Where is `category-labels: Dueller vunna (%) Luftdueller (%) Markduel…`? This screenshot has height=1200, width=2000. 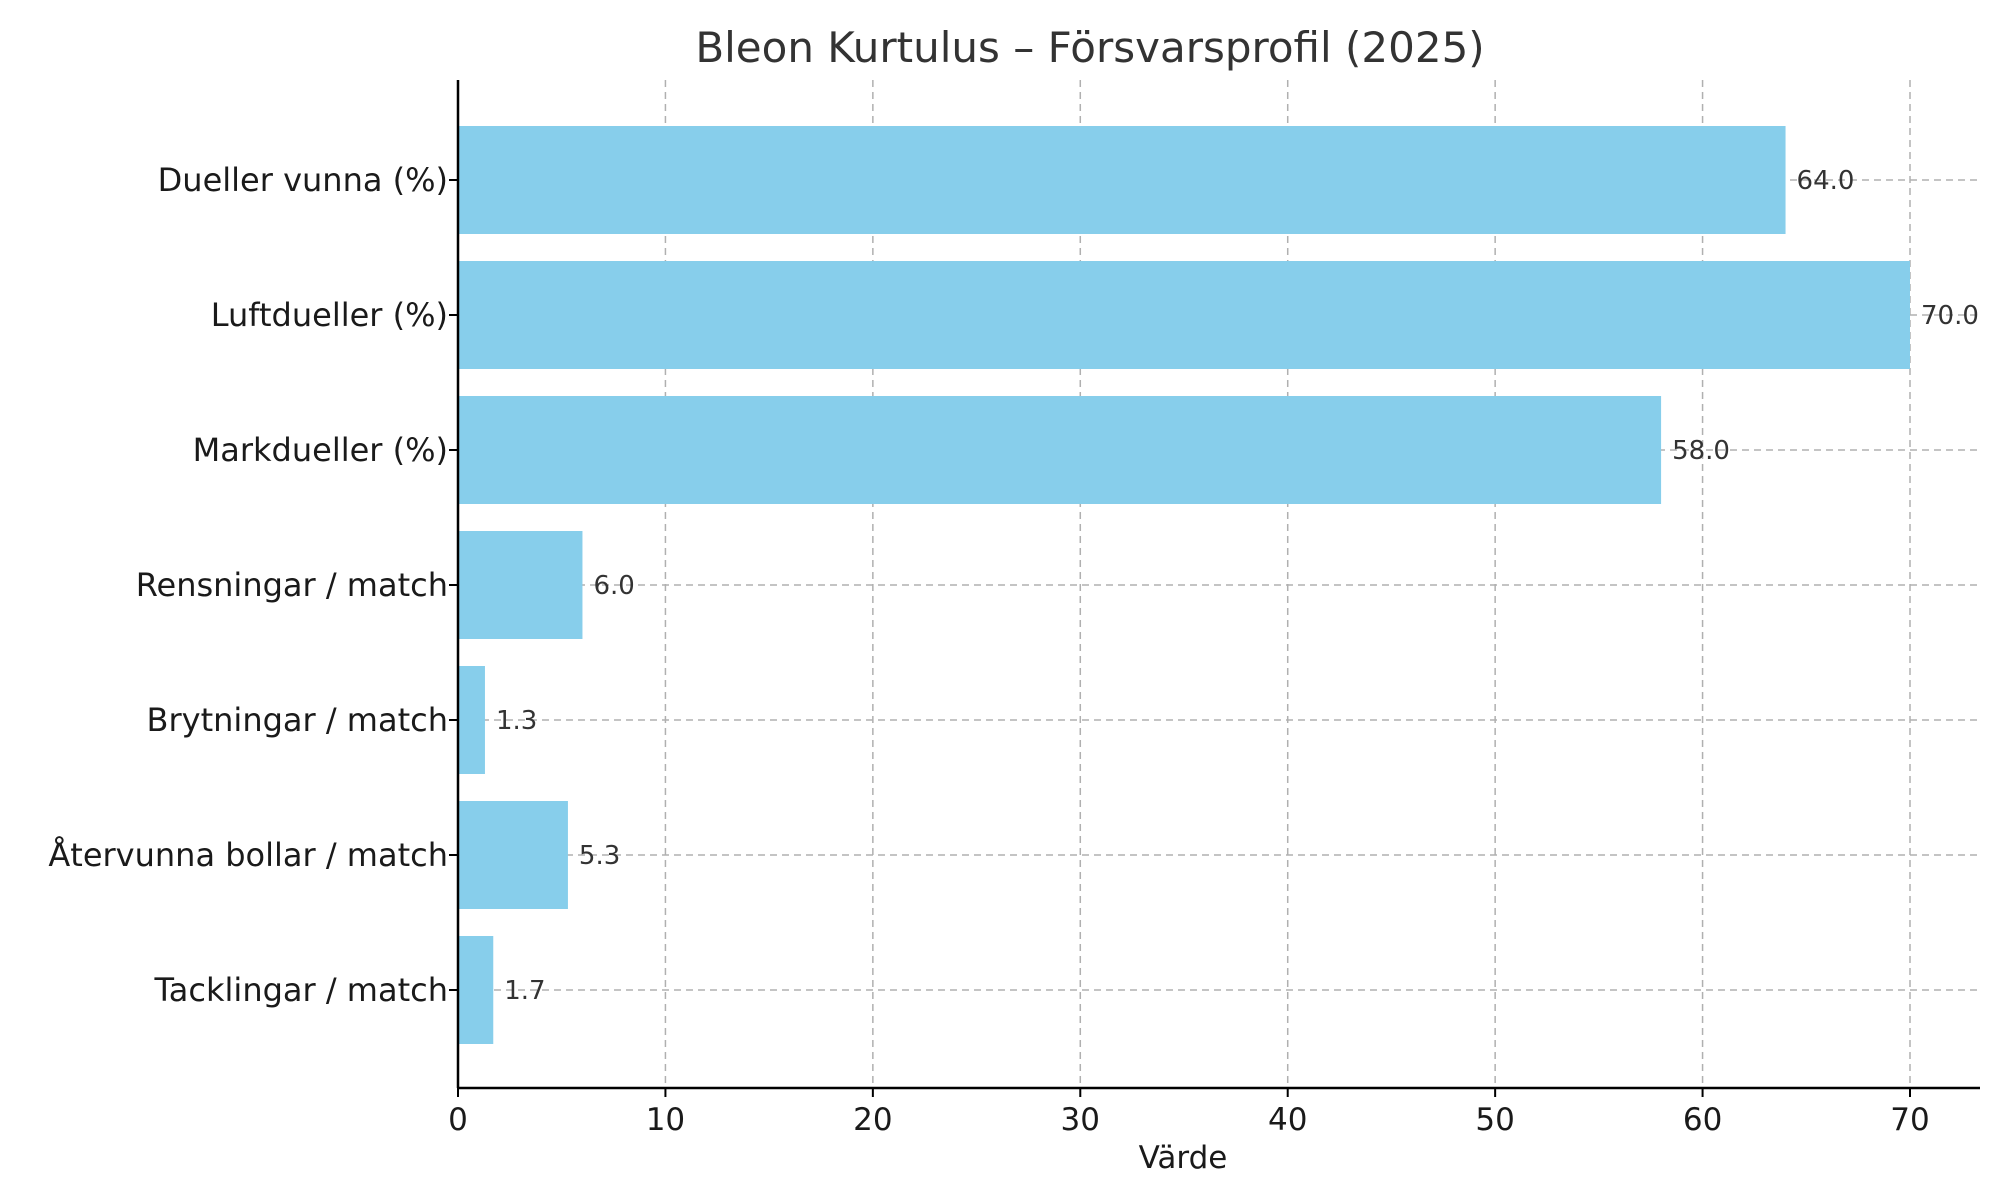
category-labels: Dueller vunna (%) Luftdueller (%) Markduel… is located at coordinates (253, 585).